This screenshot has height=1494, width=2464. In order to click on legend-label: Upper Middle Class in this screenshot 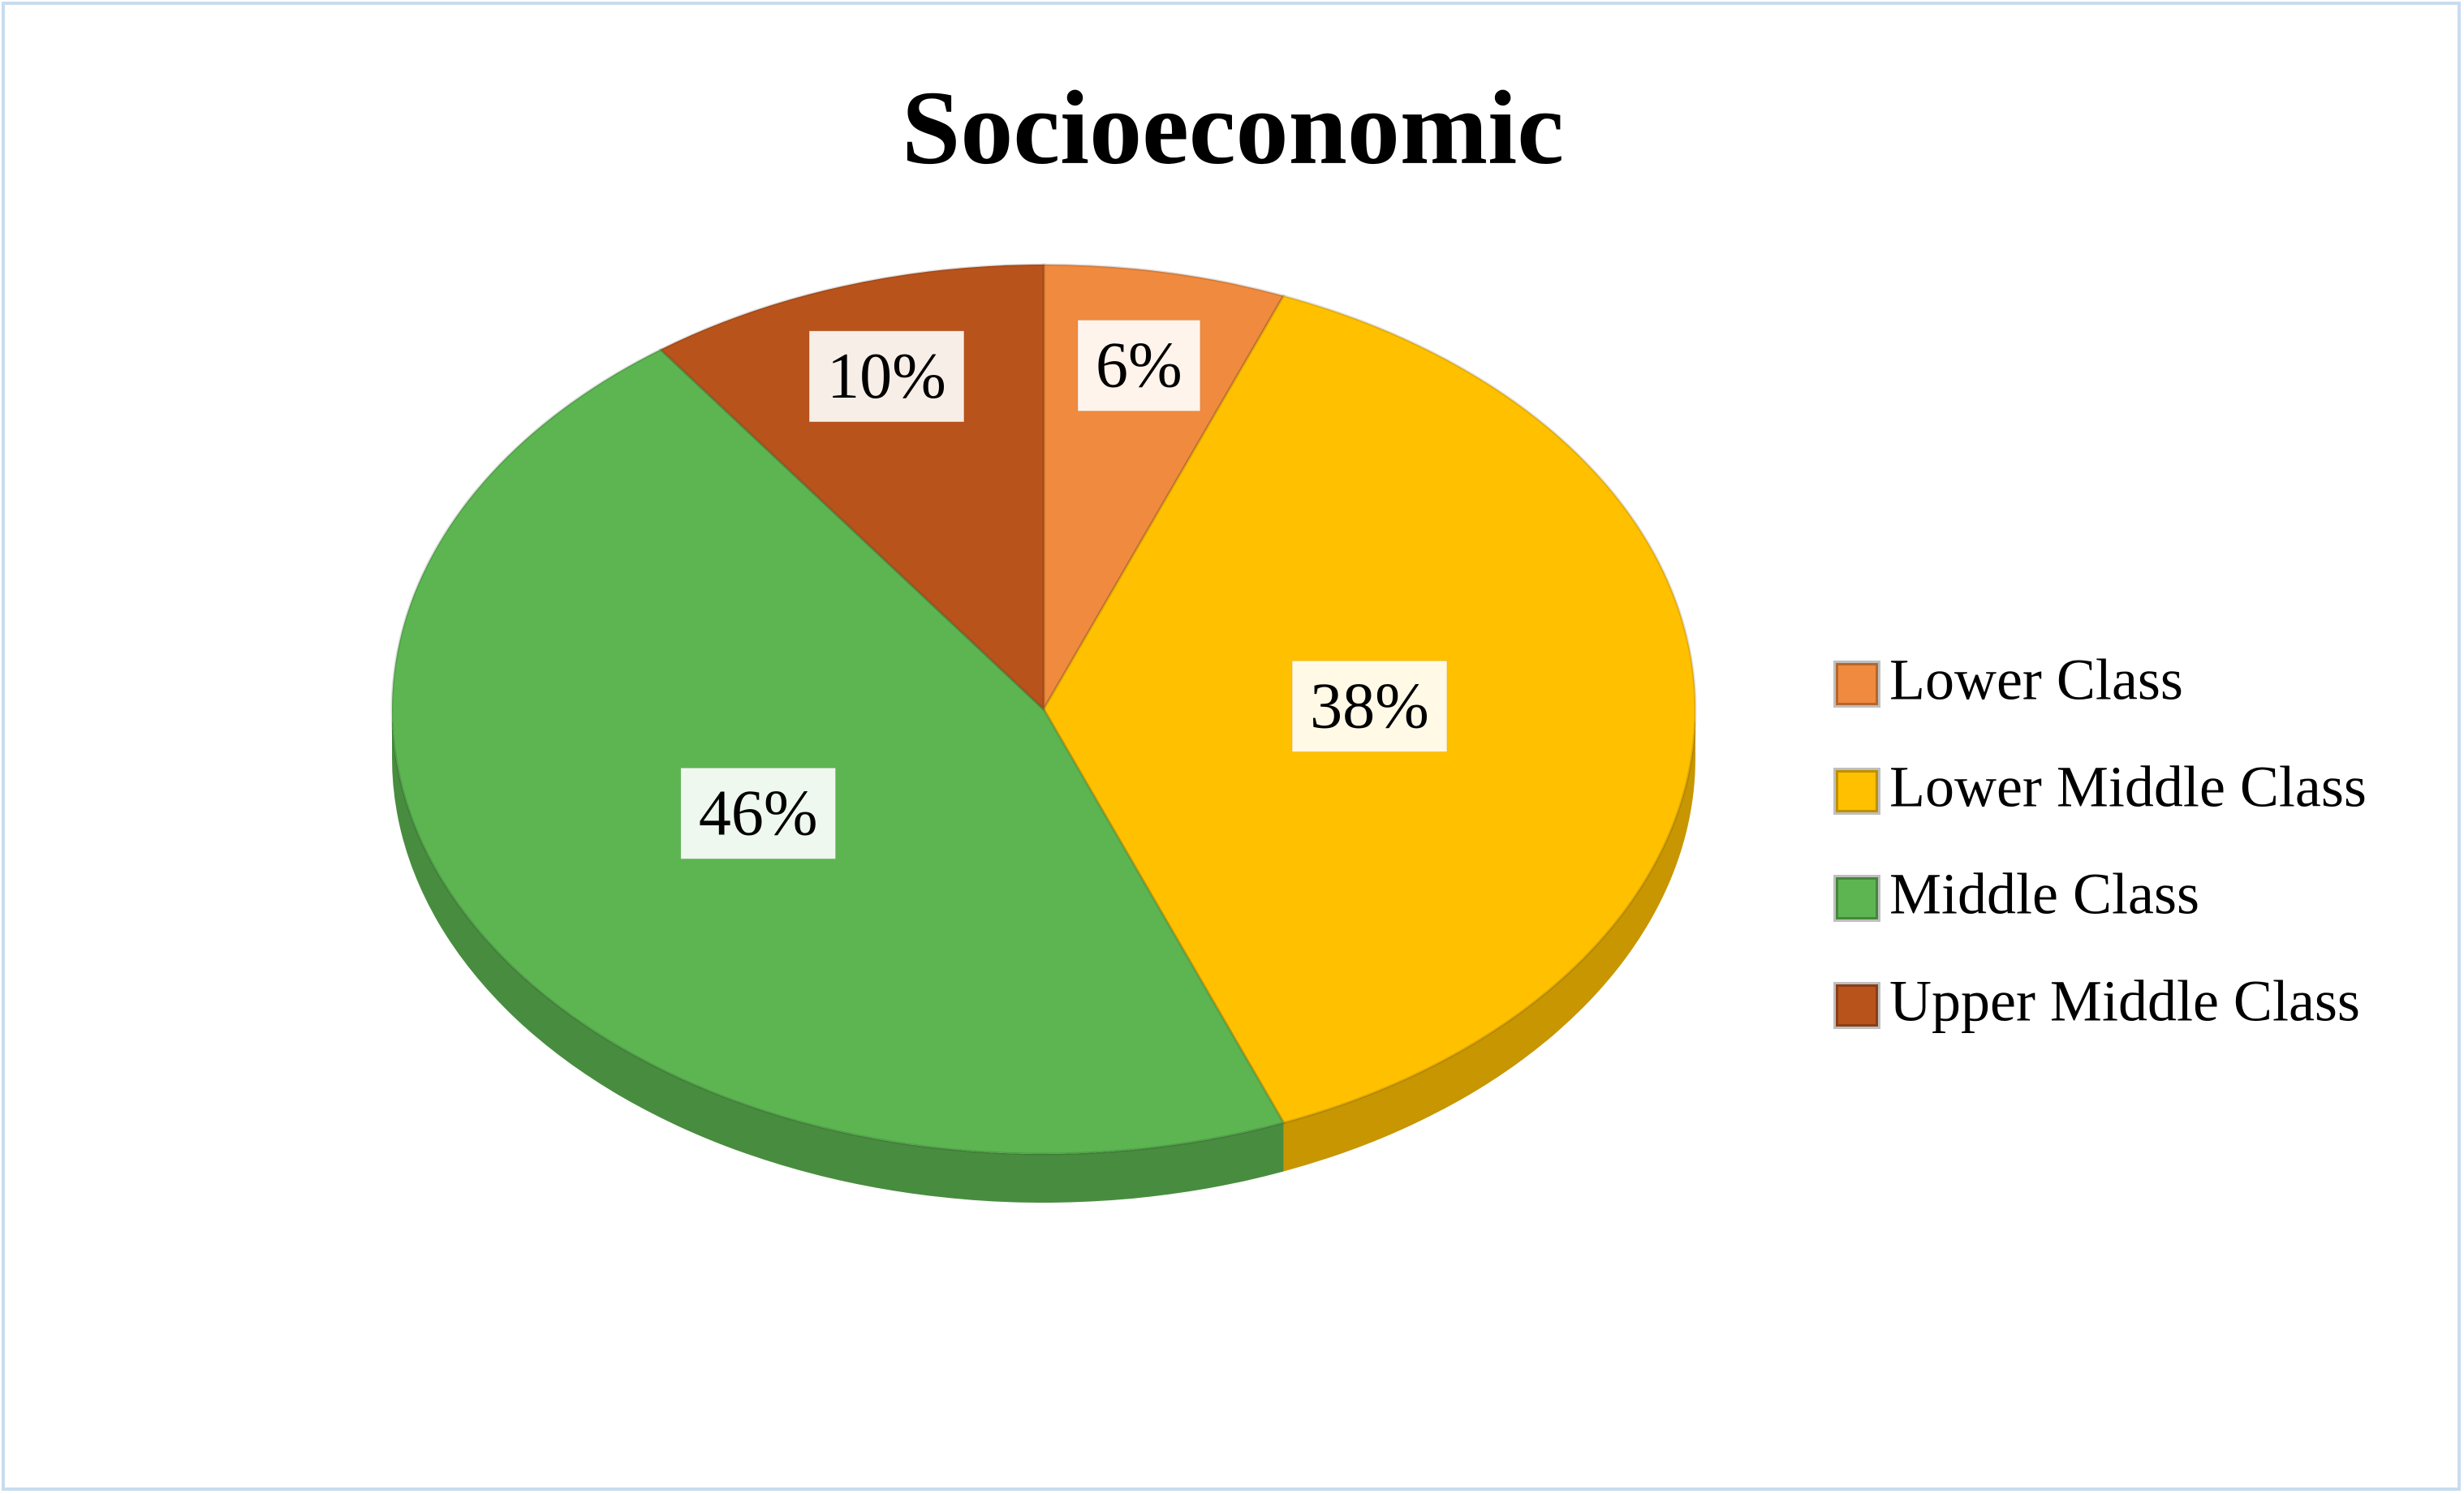, I will do `click(2124, 1001)`.